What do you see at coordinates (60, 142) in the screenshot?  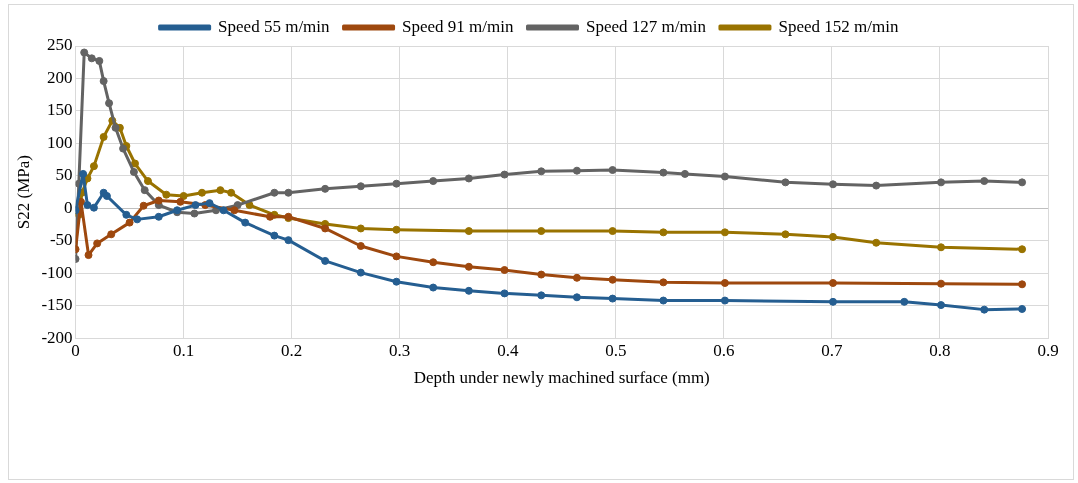 I see `y-tick-label: 100` at bounding box center [60, 142].